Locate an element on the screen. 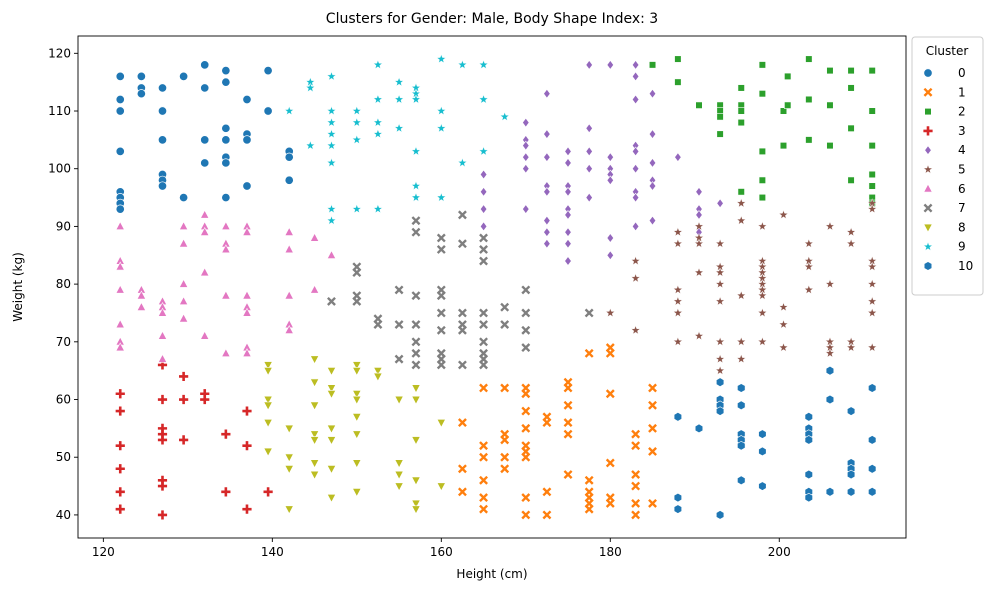  x-tick-label: 200 is located at coordinates (779, 552).